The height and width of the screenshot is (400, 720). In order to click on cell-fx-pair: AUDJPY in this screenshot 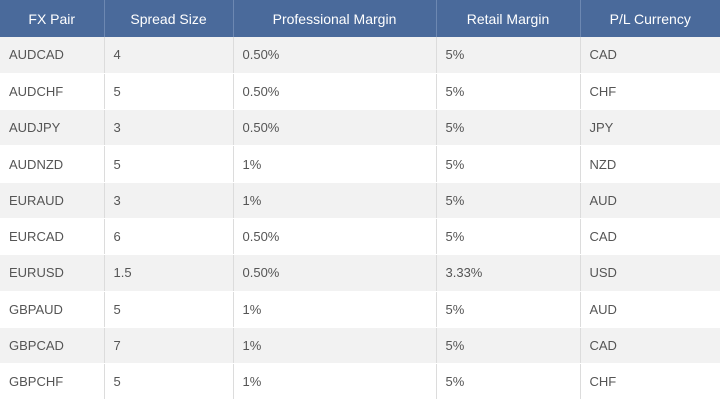, I will do `click(52, 128)`.